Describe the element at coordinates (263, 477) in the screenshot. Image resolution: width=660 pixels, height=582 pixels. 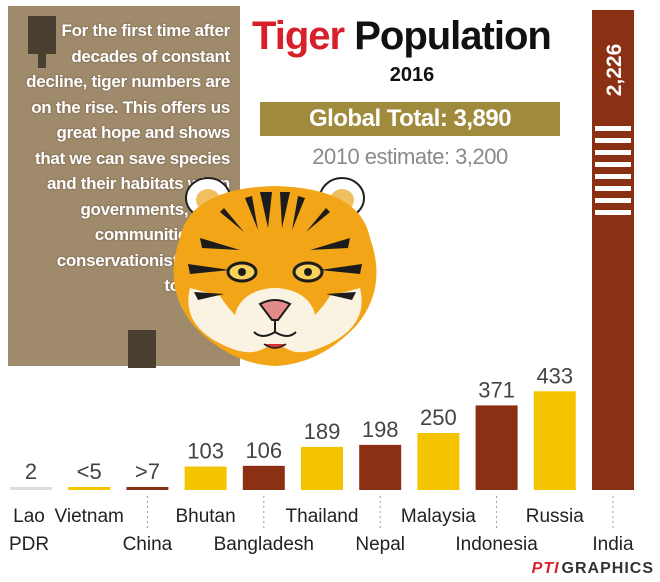
I see `bar-bangladesh` at that location.